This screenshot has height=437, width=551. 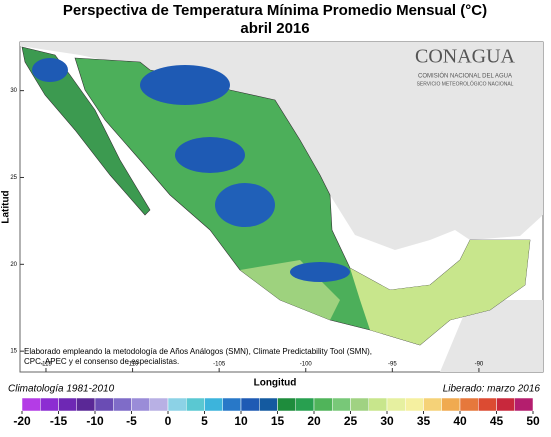 What do you see at coordinates (460, 421) in the screenshot?
I see `legend-label: 40` at bounding box center [460, 421].